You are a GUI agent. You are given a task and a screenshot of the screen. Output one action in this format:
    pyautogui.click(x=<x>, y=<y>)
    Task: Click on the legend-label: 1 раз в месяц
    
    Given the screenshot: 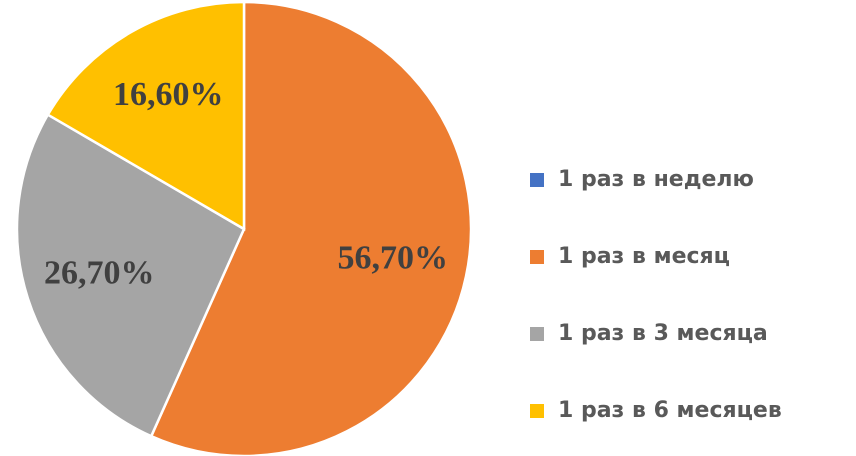 What is the action you would take?
    pyautogui.click(x=644, y=256)
    